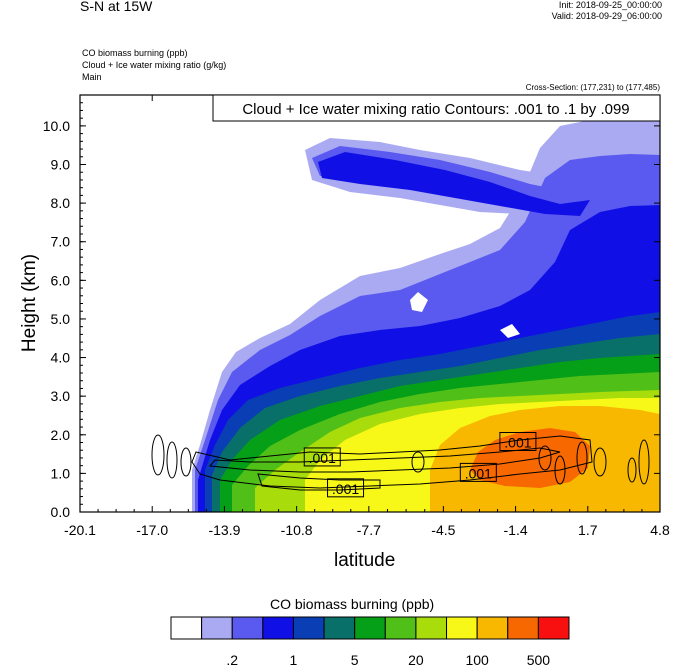  What do you see at coordinates (454, 184) in the screenshot?
I see `co-band-5-upper` at bounding box center [454, 184].